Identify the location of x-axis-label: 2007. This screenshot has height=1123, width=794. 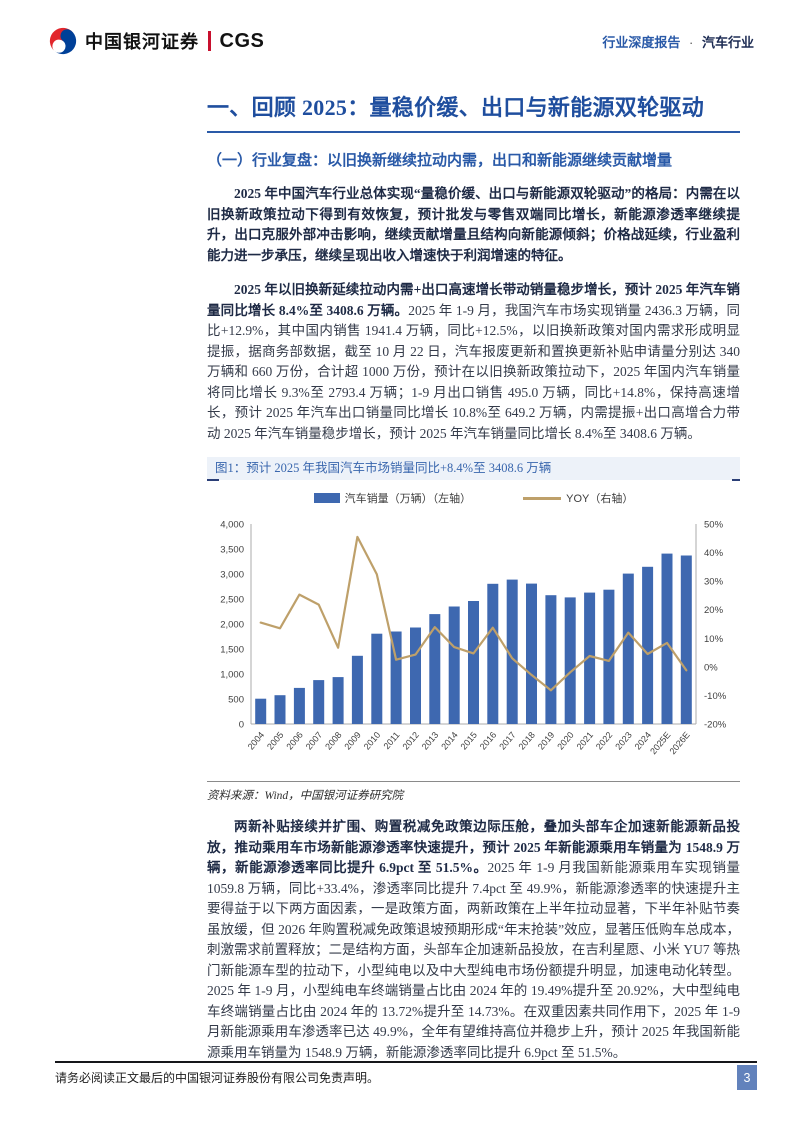
(314, 741).